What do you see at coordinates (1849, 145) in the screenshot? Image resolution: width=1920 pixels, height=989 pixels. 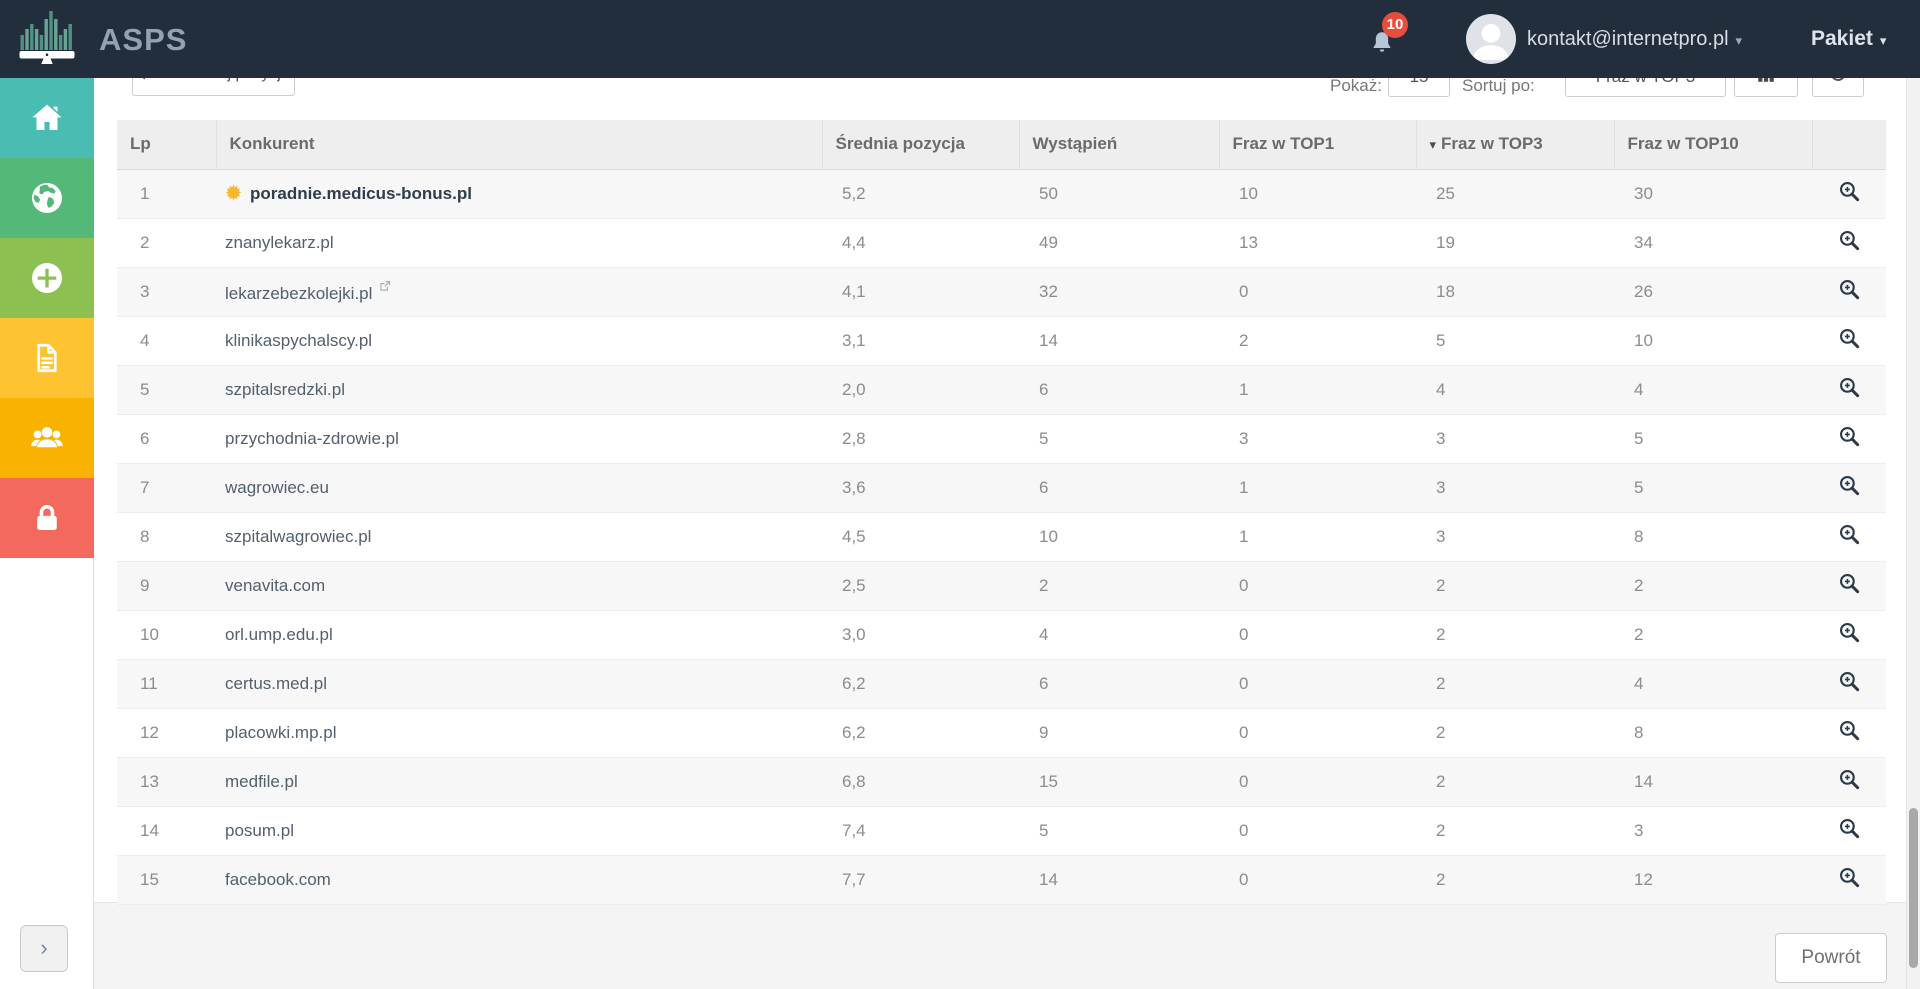 I see `column-header-actions` at bounding box center [1849, 145].